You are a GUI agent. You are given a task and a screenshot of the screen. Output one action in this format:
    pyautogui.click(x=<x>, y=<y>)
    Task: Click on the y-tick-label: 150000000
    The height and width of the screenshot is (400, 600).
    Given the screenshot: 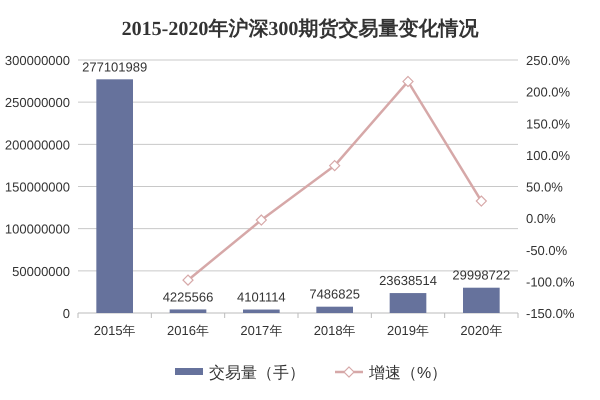 What is the action you would take?
    pyautogui.click(x=37, y=187)
    